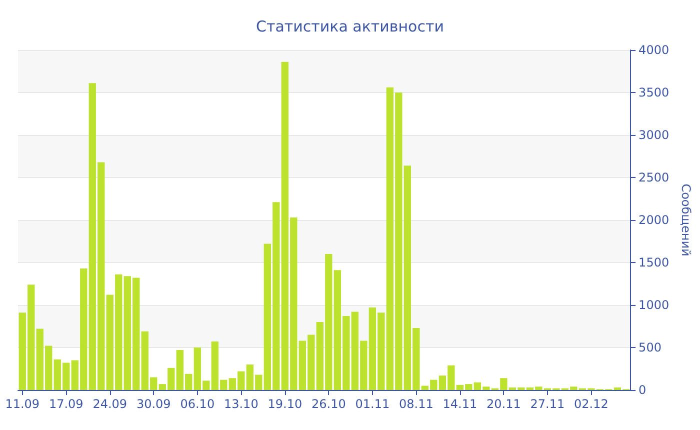 The image size is (700, 430). I want to click on x-tick-label: 26.10, so click(328, 404).